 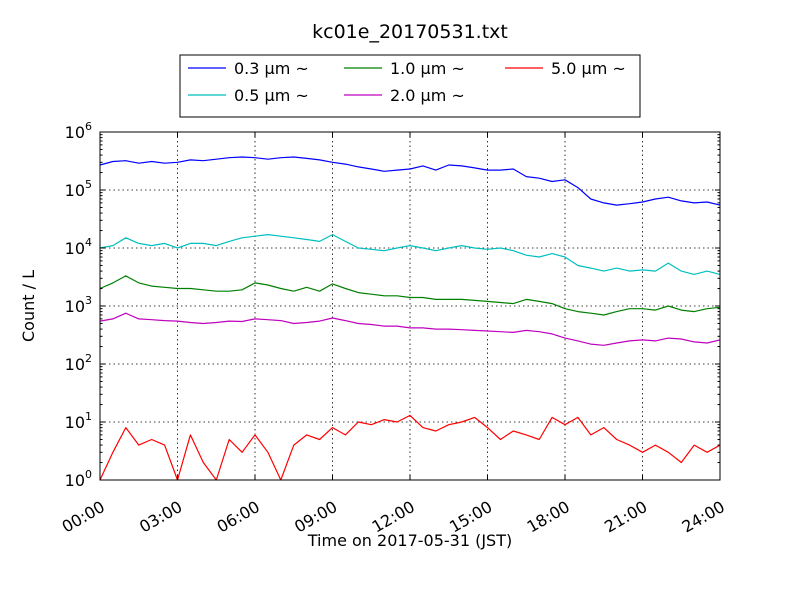 What do you see at coordinates (271, 95) in the screenshot?
I see `legend-entry: 0.5 μm ~` at bounding box center [271, 95].